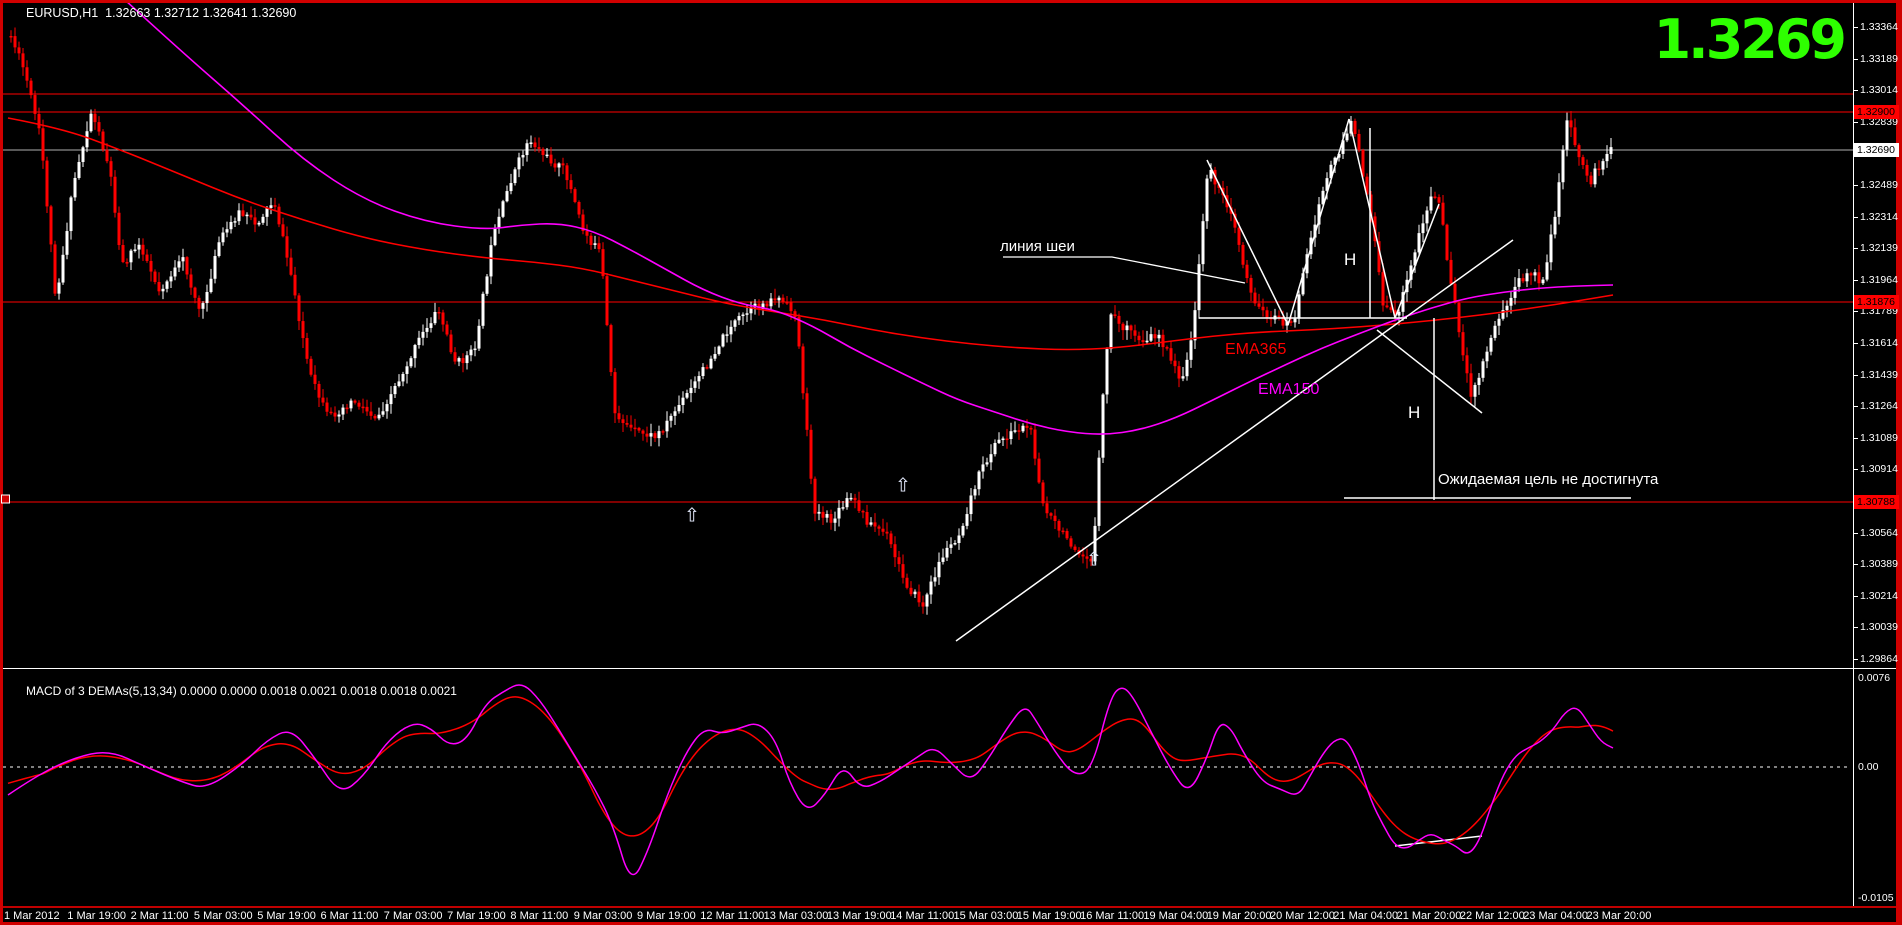 This screenshot has width=1902, height=925. What do you see at coordinates (922, 916) in the screenshot?
I see `time-tick-label: 14 Mar 11:00` at bounding box center [922, 916].